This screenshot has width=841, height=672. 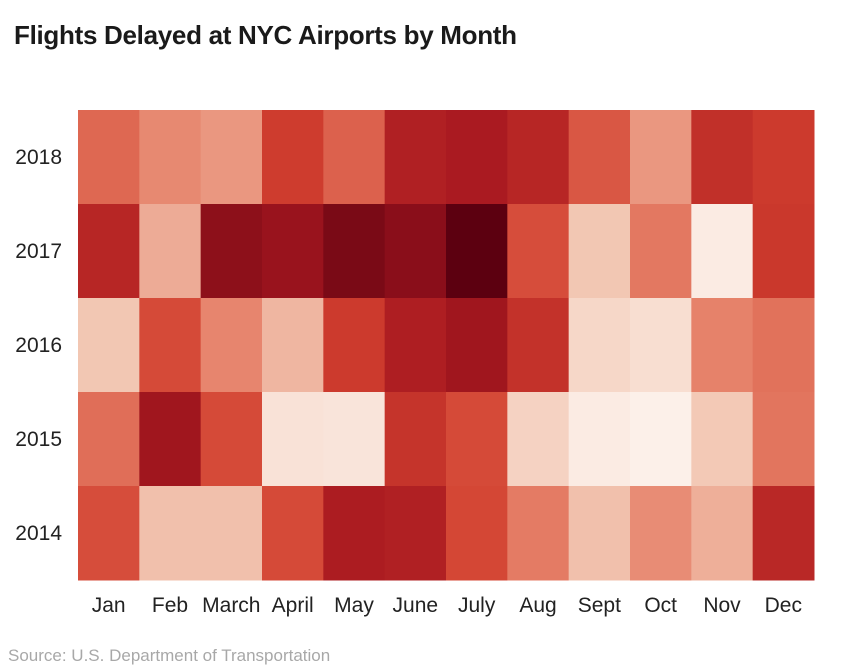 I want to click on heatmap-cell-2018-may, so click(x=354, y=157).